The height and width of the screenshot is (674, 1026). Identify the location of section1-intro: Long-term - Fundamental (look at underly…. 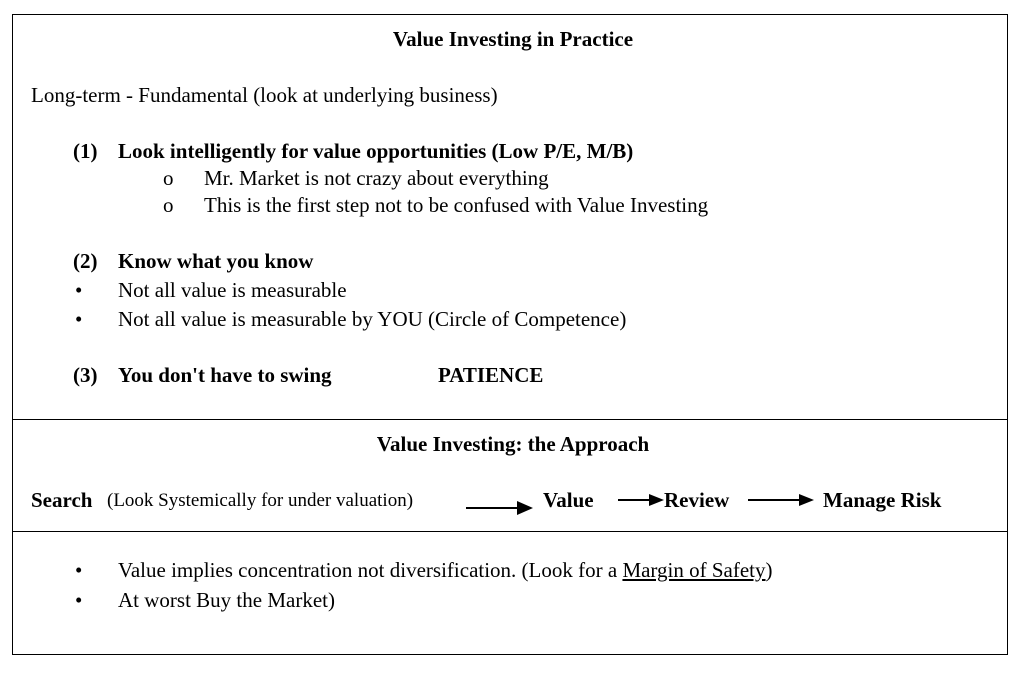
(264, 95).